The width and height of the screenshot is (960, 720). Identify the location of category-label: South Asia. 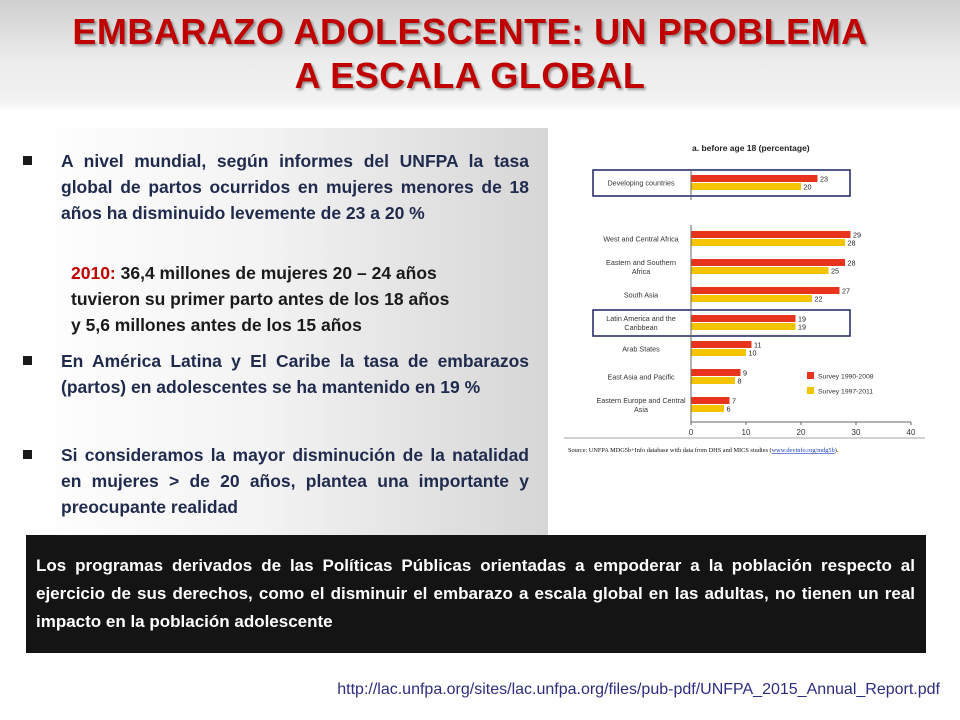
(641, 295).